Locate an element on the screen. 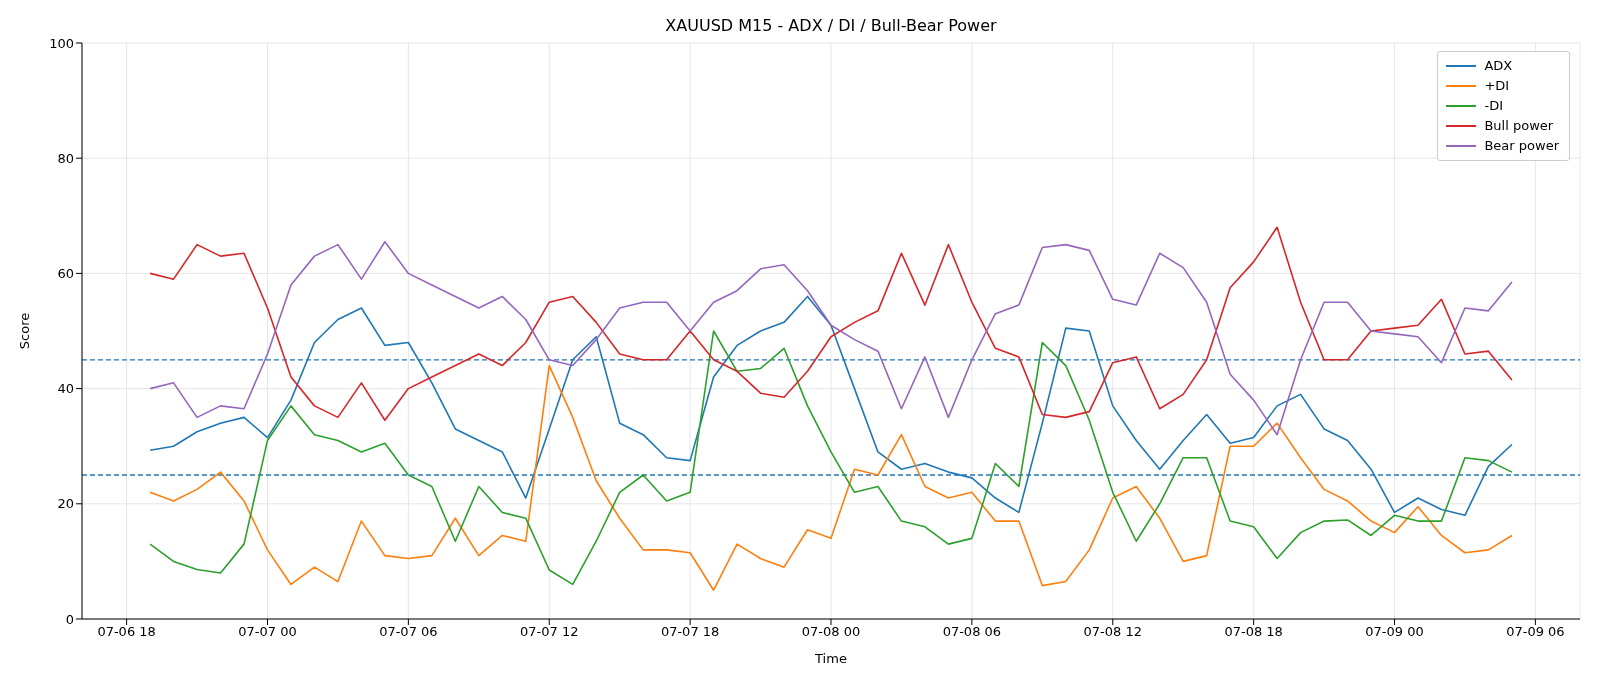 The width and height of the screenshot is (1600, 686). x-tick-label: 07-06 18 is located at coordinates (126, 632).